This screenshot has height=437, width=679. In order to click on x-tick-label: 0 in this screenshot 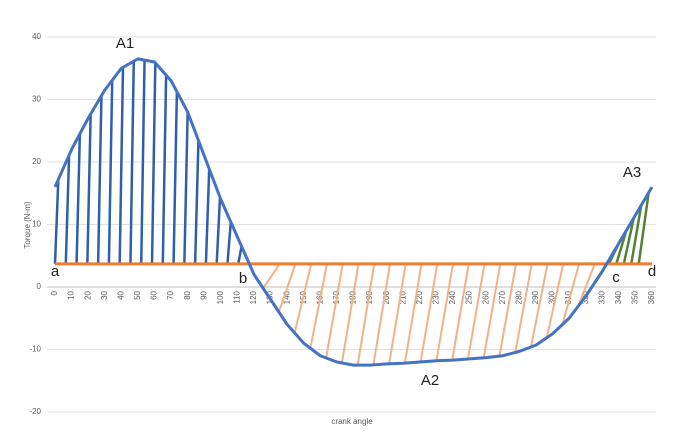, I will do `click(54, 292)`.